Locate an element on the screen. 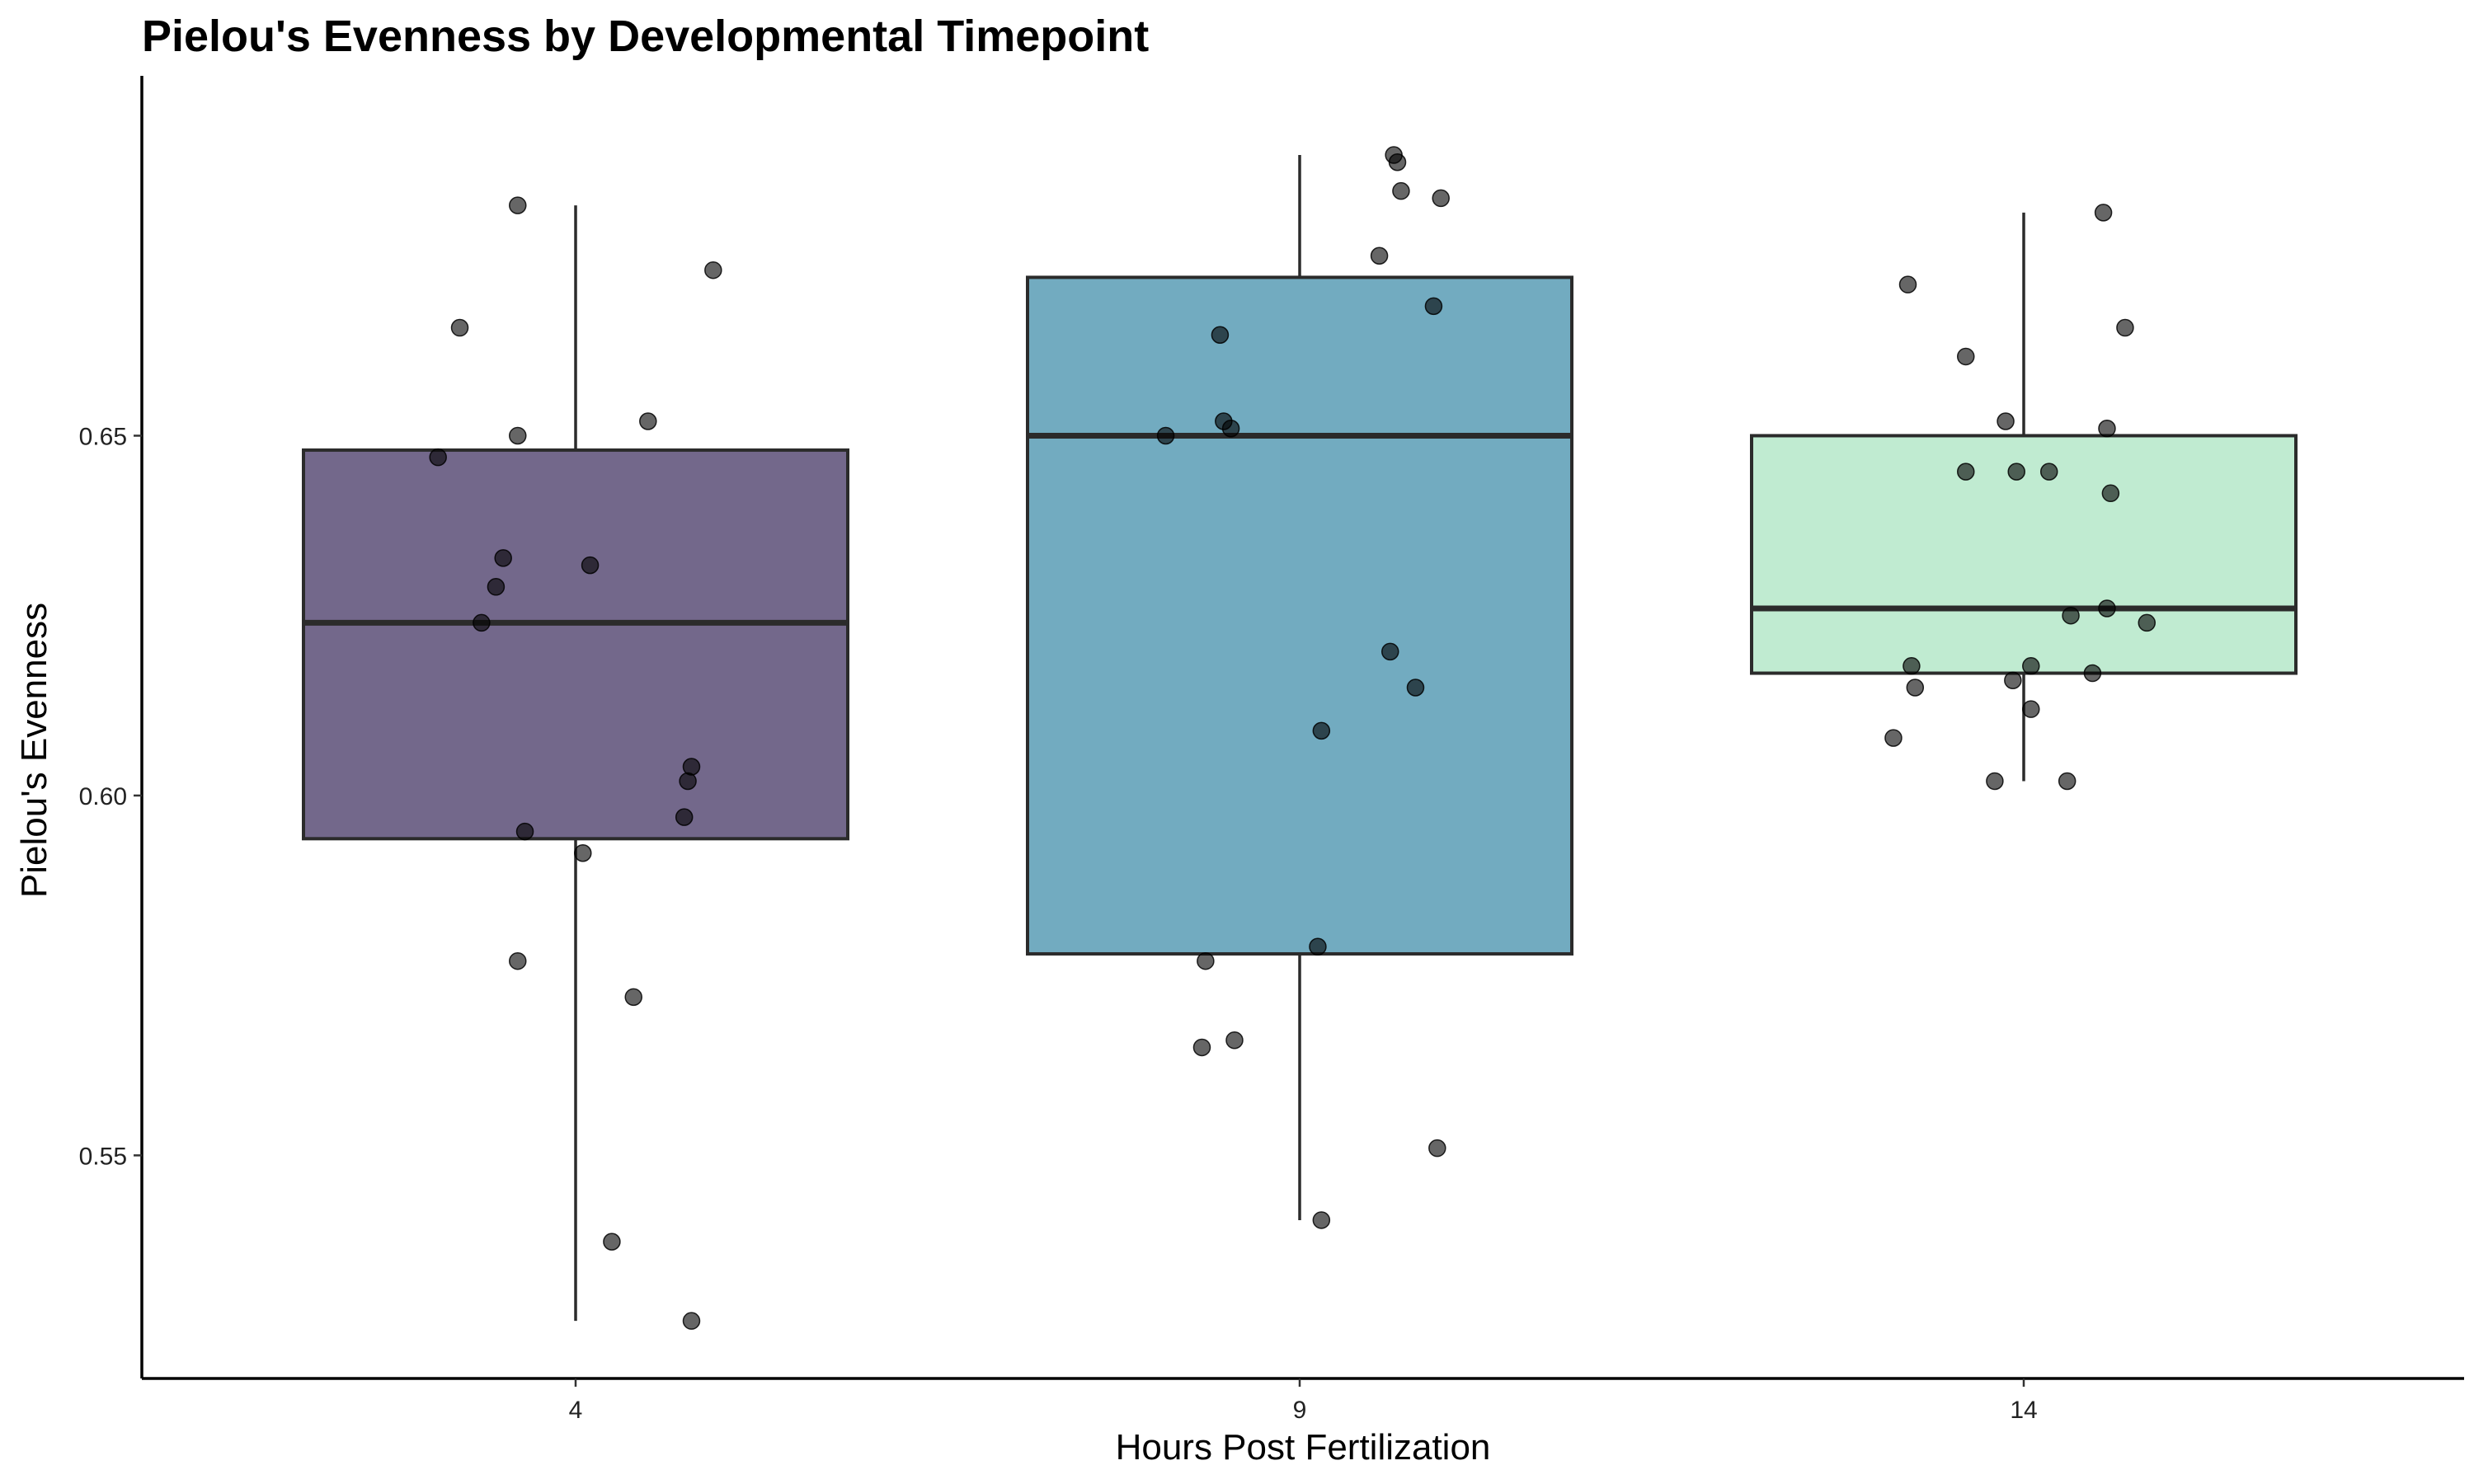 Image resolution: width=2474 pixels, height=1484 pixels. y-tick-label: 0.65 is located at coordinates (103, 436).